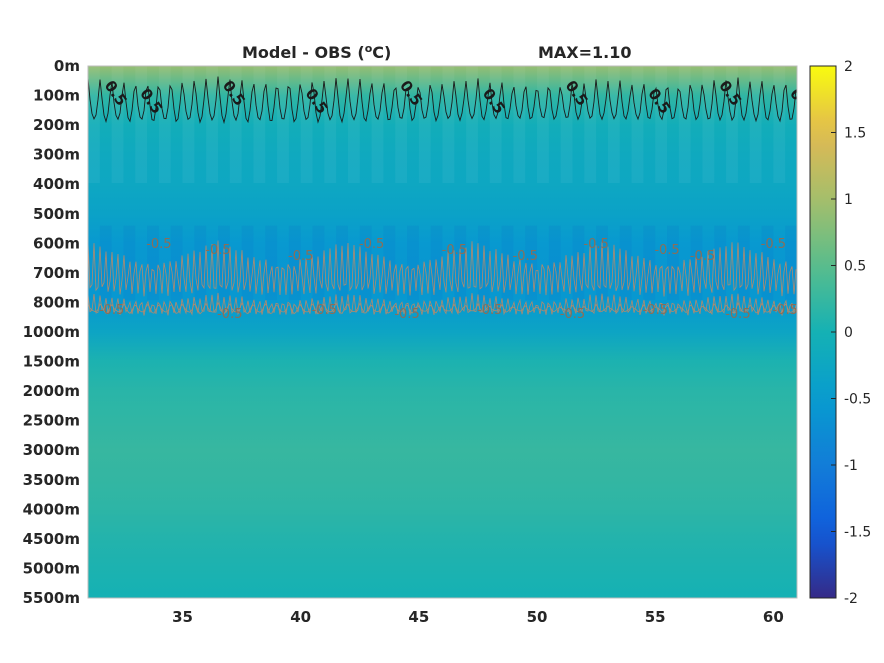 The width and height of the screenshot is (884, 663). Describe the element at coordinates (51, 450) in the screenshot. I see `y-tick-label: 3000m` at that location.